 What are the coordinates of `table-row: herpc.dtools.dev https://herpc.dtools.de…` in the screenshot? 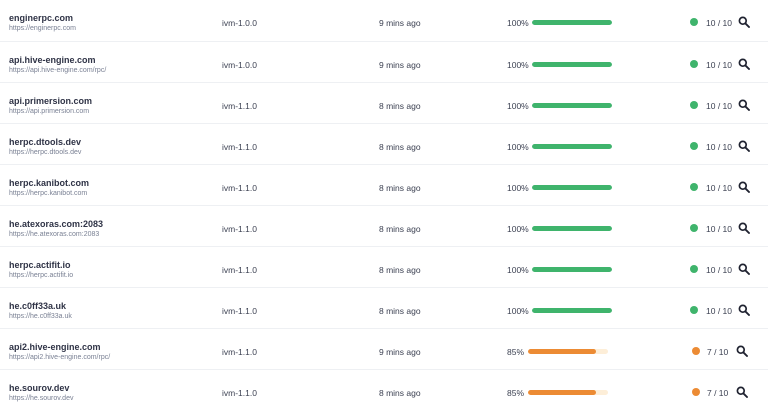 It's located at (384, 143).